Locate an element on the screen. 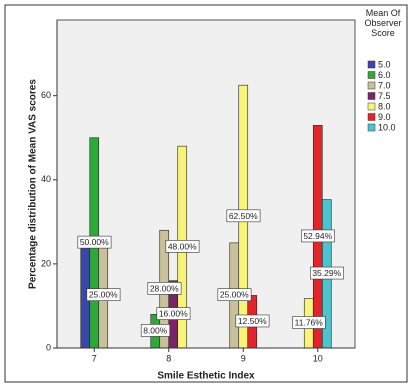 The height and width of the screenshot is (387, 412). x-tick-label: 9 is located at coordinates (243, 358).